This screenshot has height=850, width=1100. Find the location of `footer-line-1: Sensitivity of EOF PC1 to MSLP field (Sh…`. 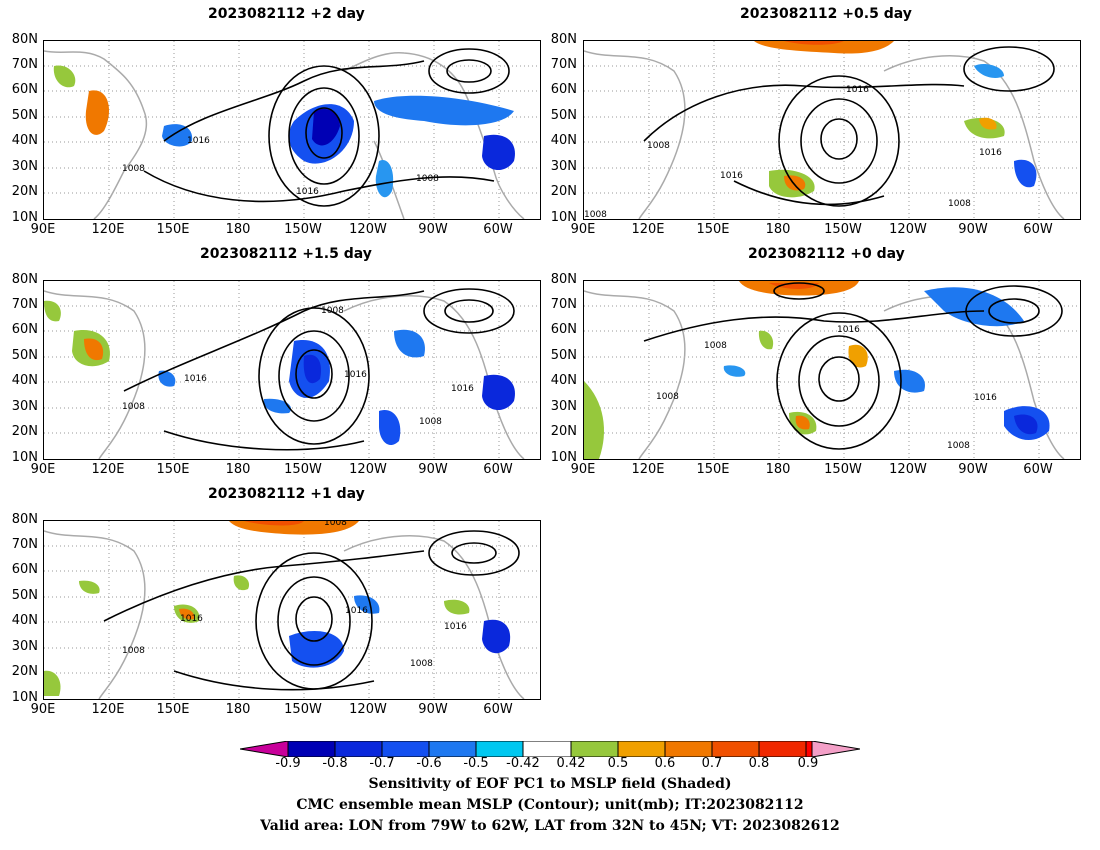

footer-line-1: Sensitivity of EOF PC1 to MSLP field (Sh… is located at coordinates (550, 784).